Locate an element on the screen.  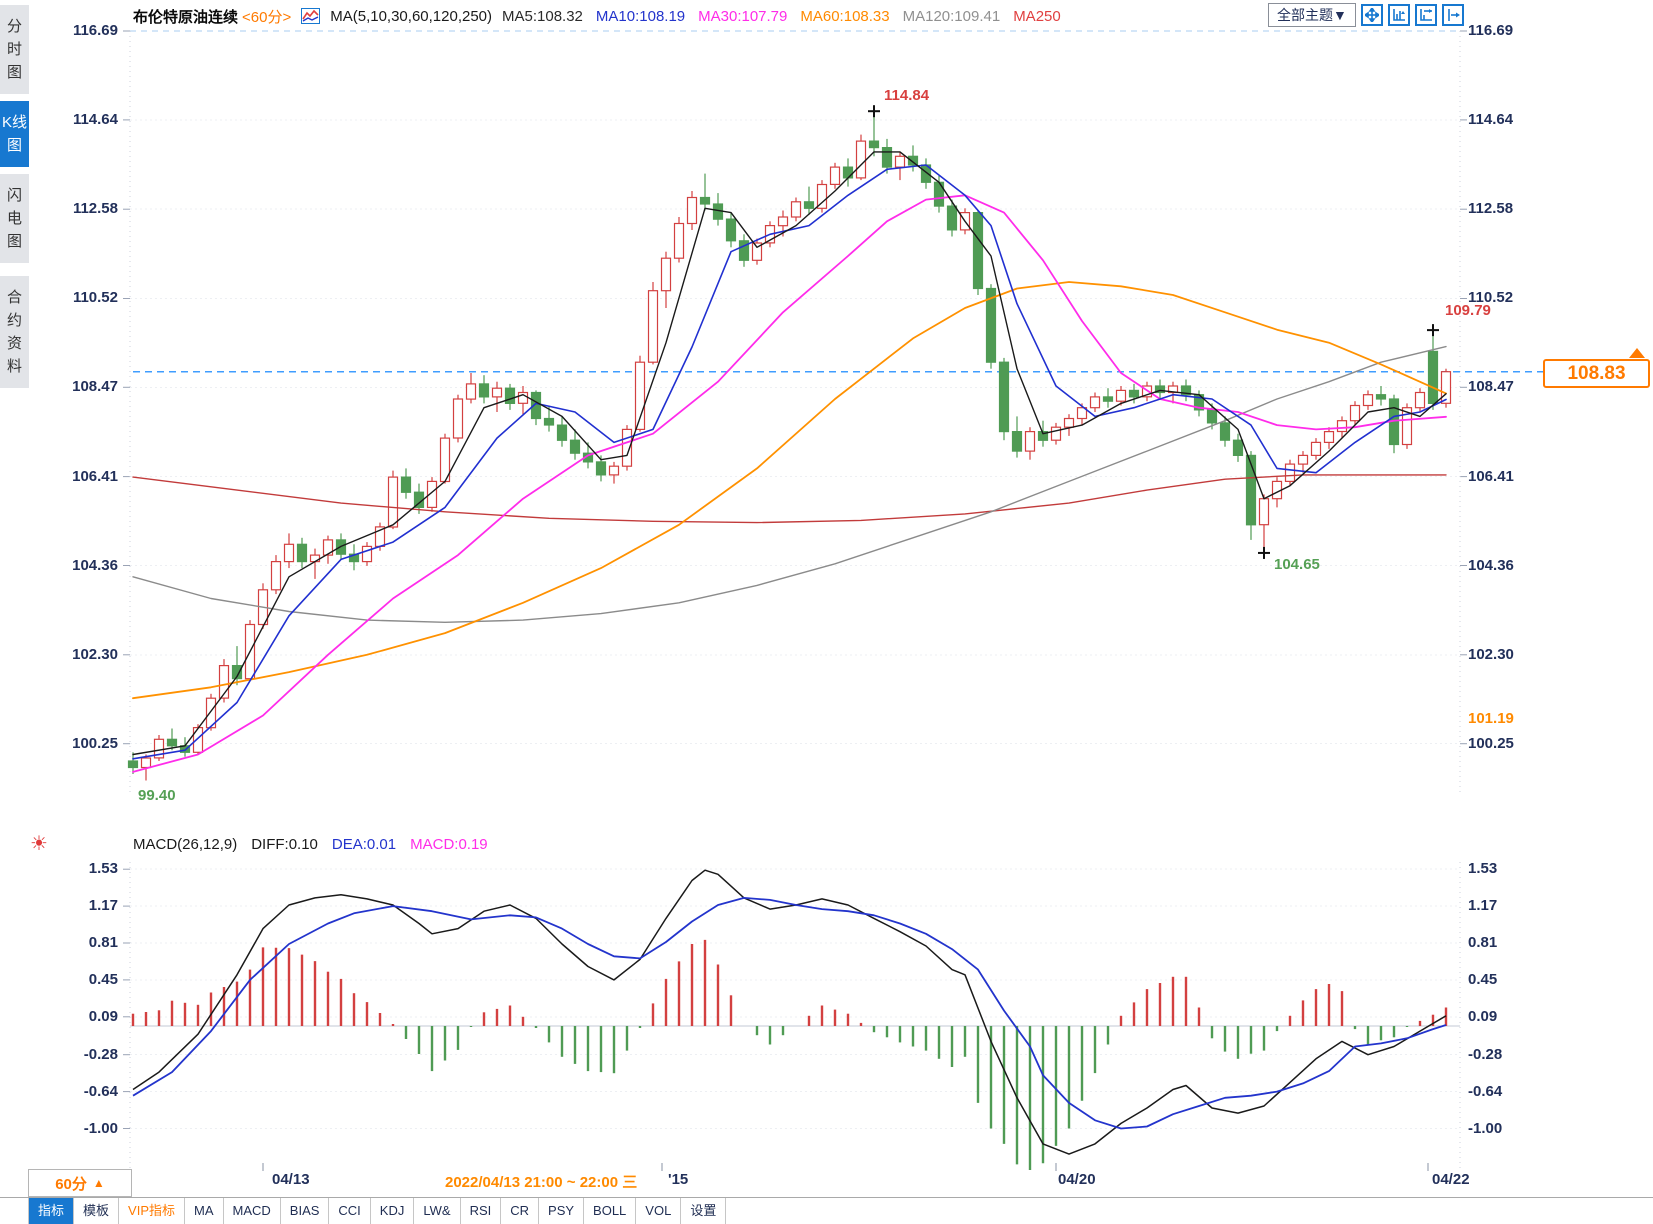
sidebar-tab-1: K线图 is located at coordinates (14, 134).